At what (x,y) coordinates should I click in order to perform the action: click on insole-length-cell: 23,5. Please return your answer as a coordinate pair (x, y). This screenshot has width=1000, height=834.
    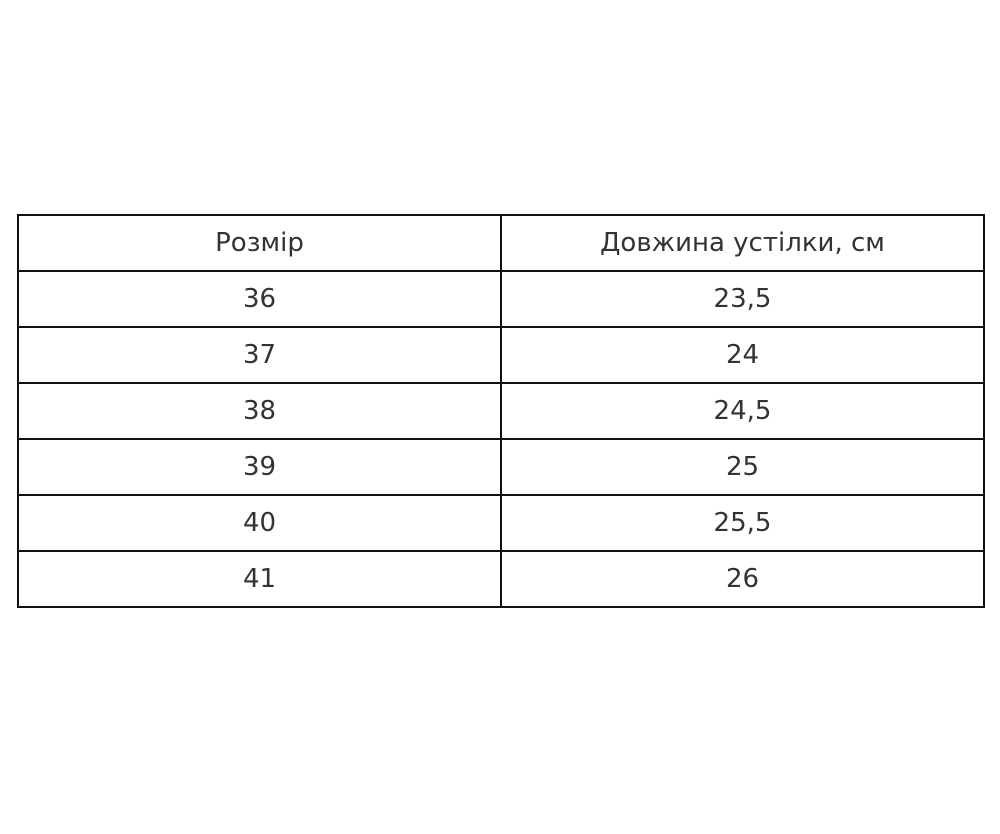
    Looking at the image, I should click on (742, 299).